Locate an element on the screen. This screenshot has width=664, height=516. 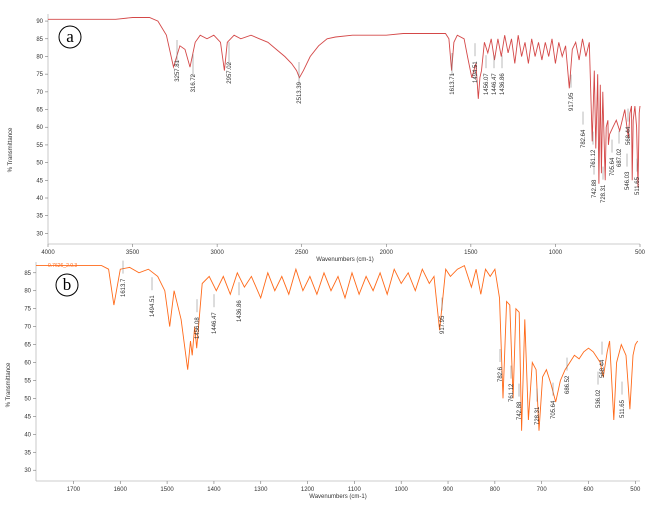
panel-a-label: a is located at coordinates (70, 36).